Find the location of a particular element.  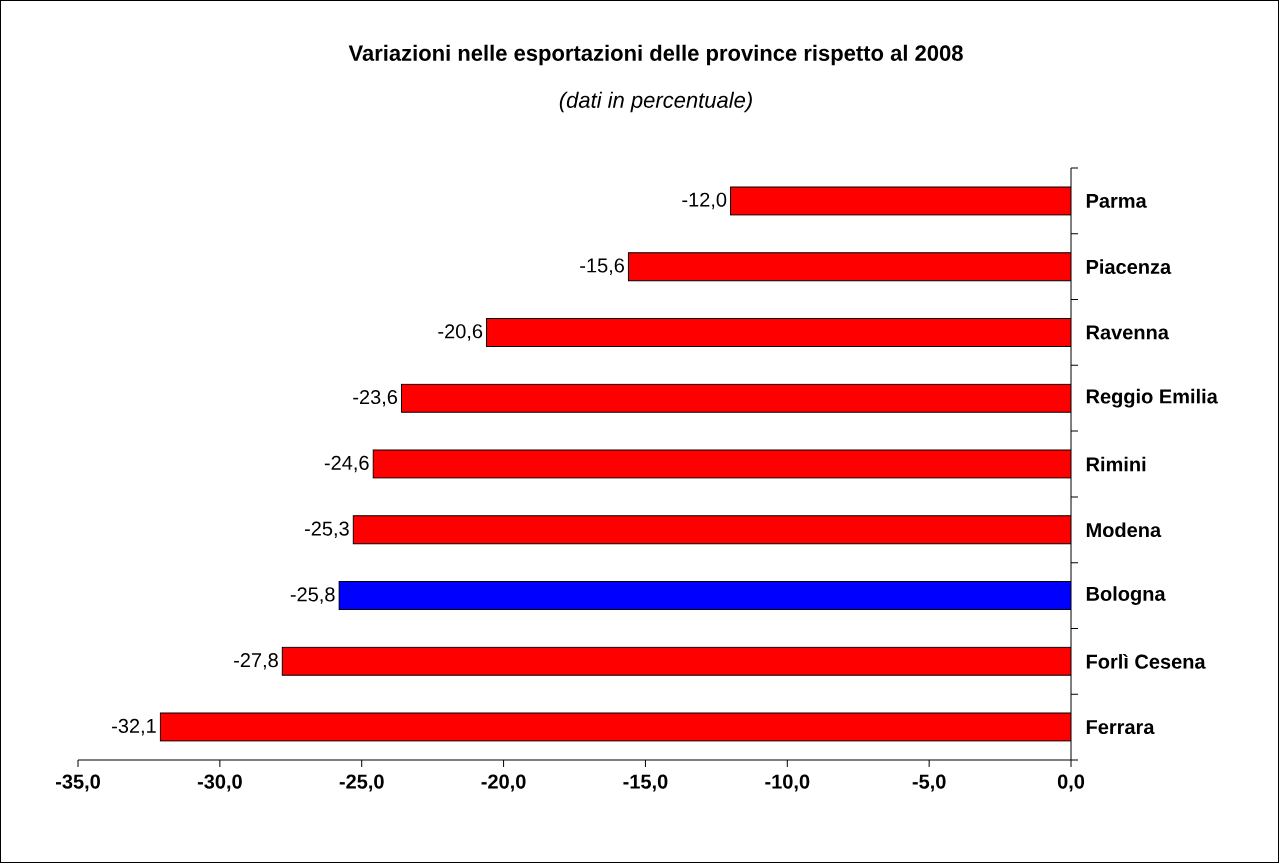

y-tick-label: Forlì Cesena is located at coordinates (1146, 661).